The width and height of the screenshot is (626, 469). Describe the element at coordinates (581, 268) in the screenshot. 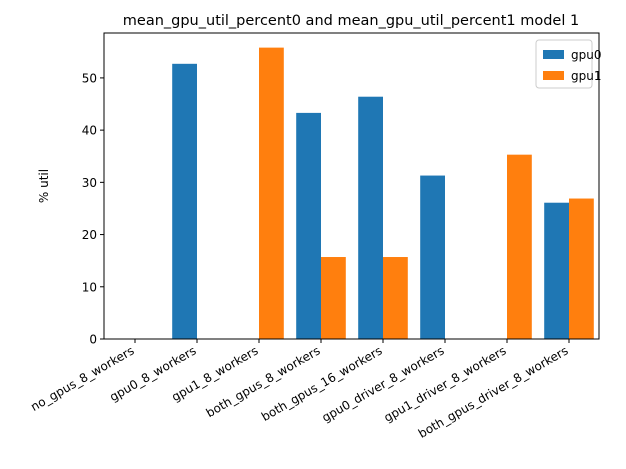

I see `bar-gpu1-both_gpus_driver_8_workers` at that location.